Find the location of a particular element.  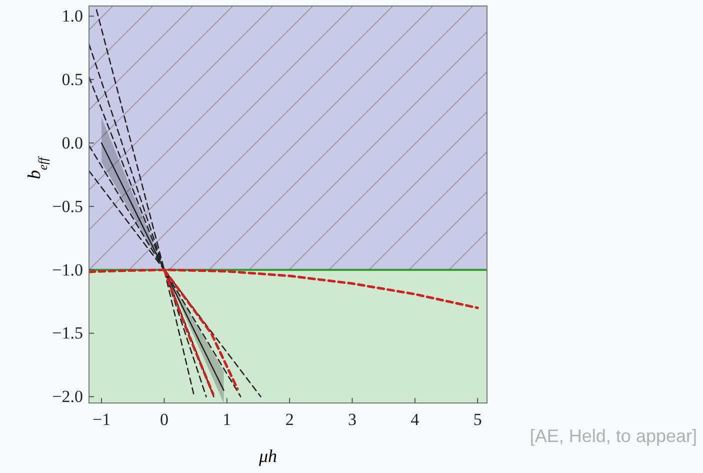

y-tick-label: −1.0 is located at coordinates (67, 270).